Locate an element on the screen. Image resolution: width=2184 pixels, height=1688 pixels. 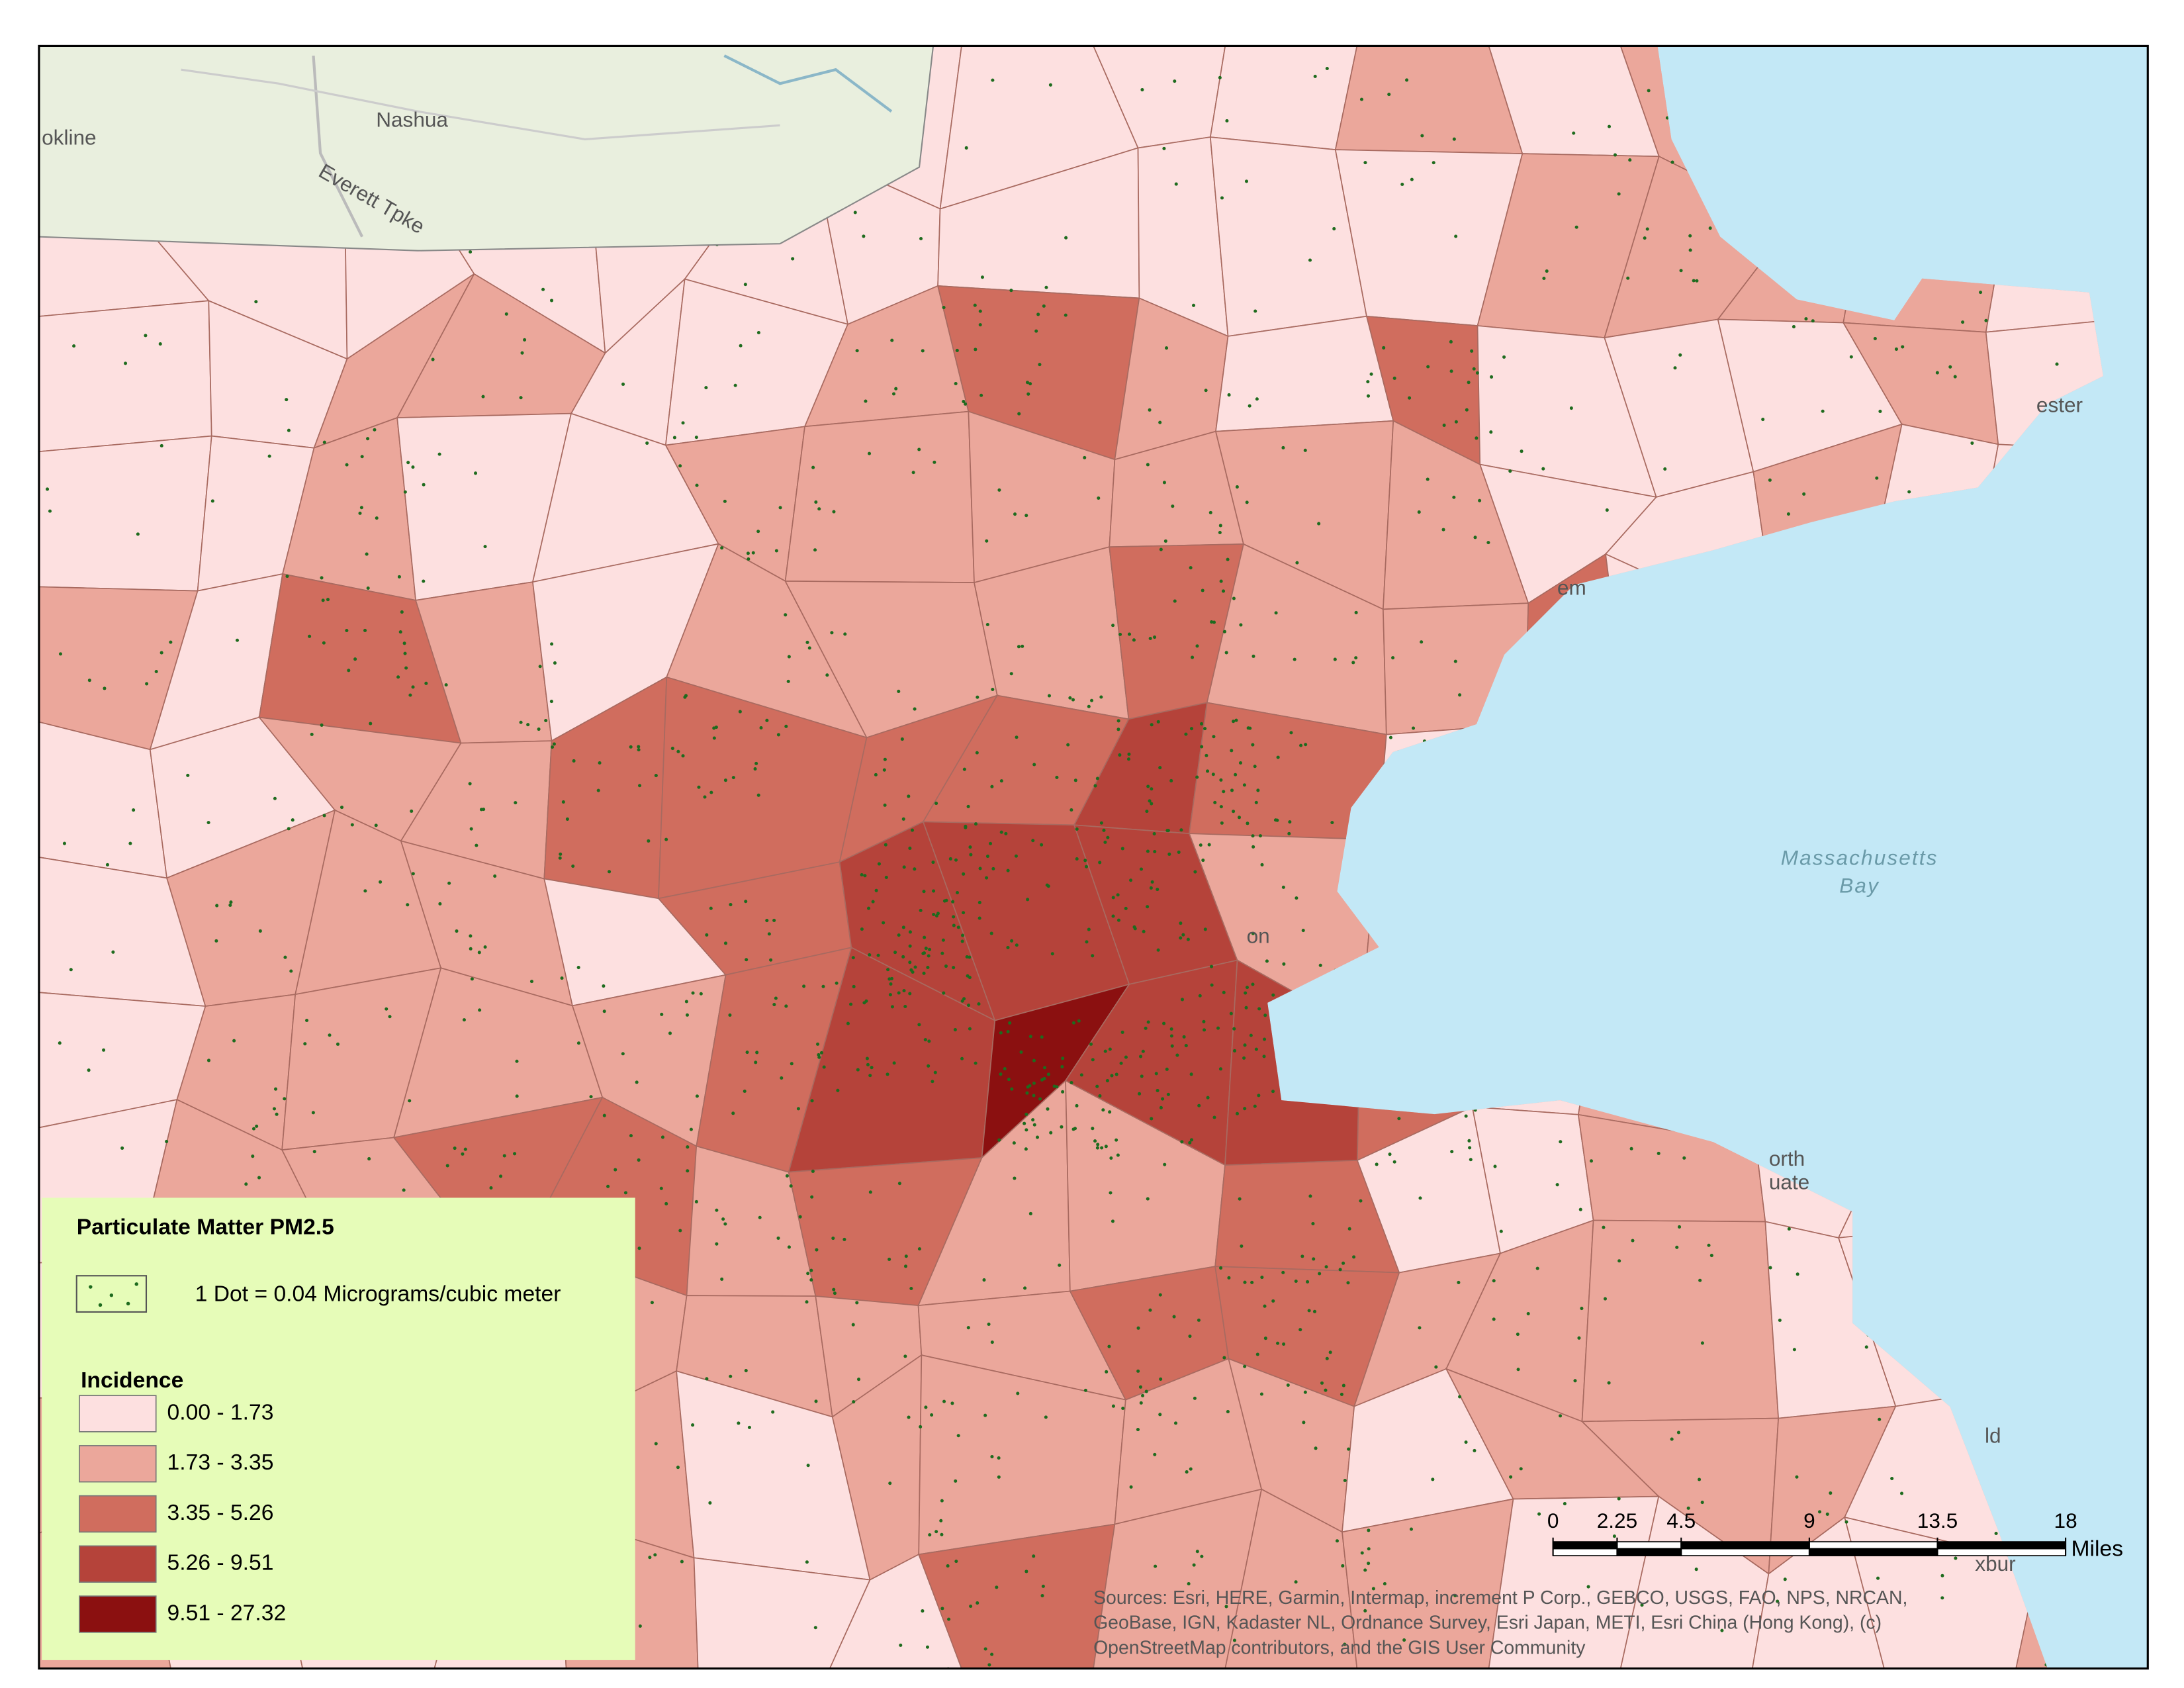
dot-swatch is located at coordinates (111, 1294).